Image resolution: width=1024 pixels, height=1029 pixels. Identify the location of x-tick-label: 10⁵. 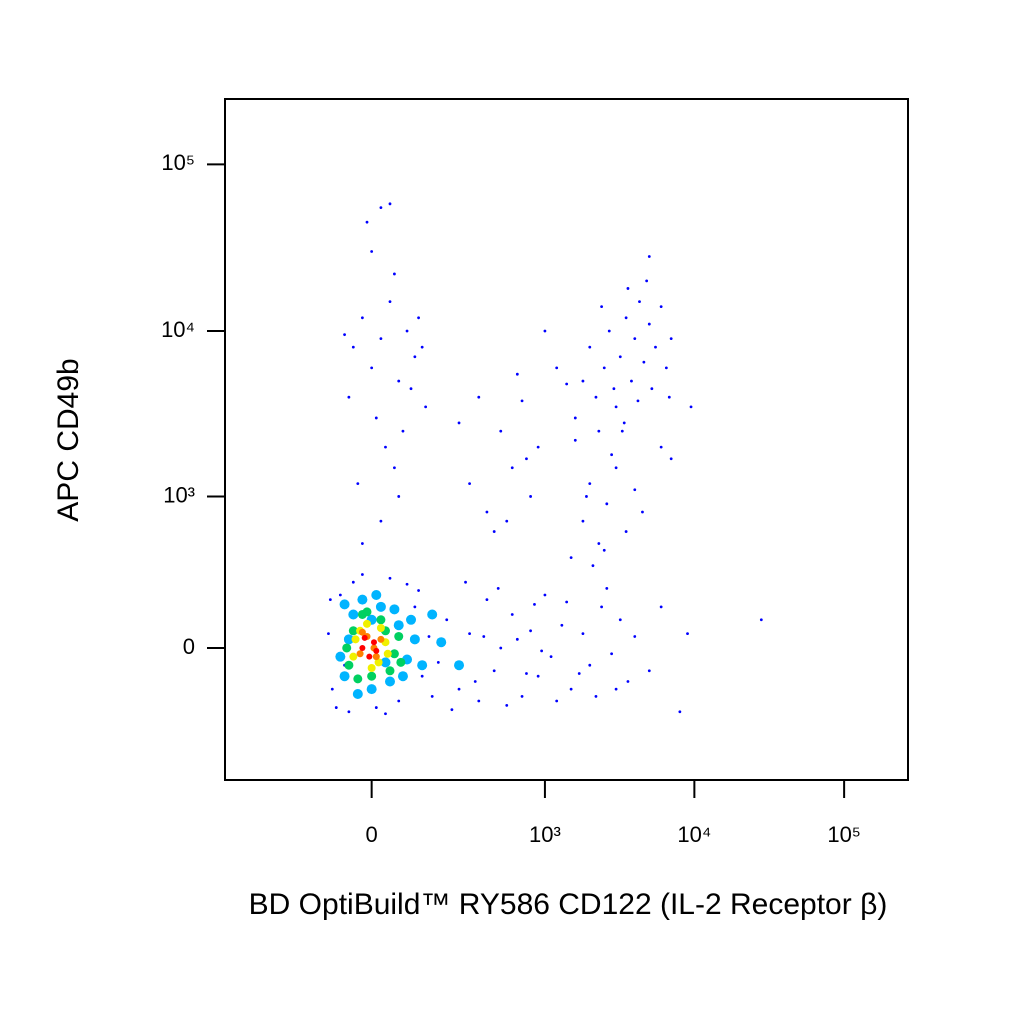
(844, 834).